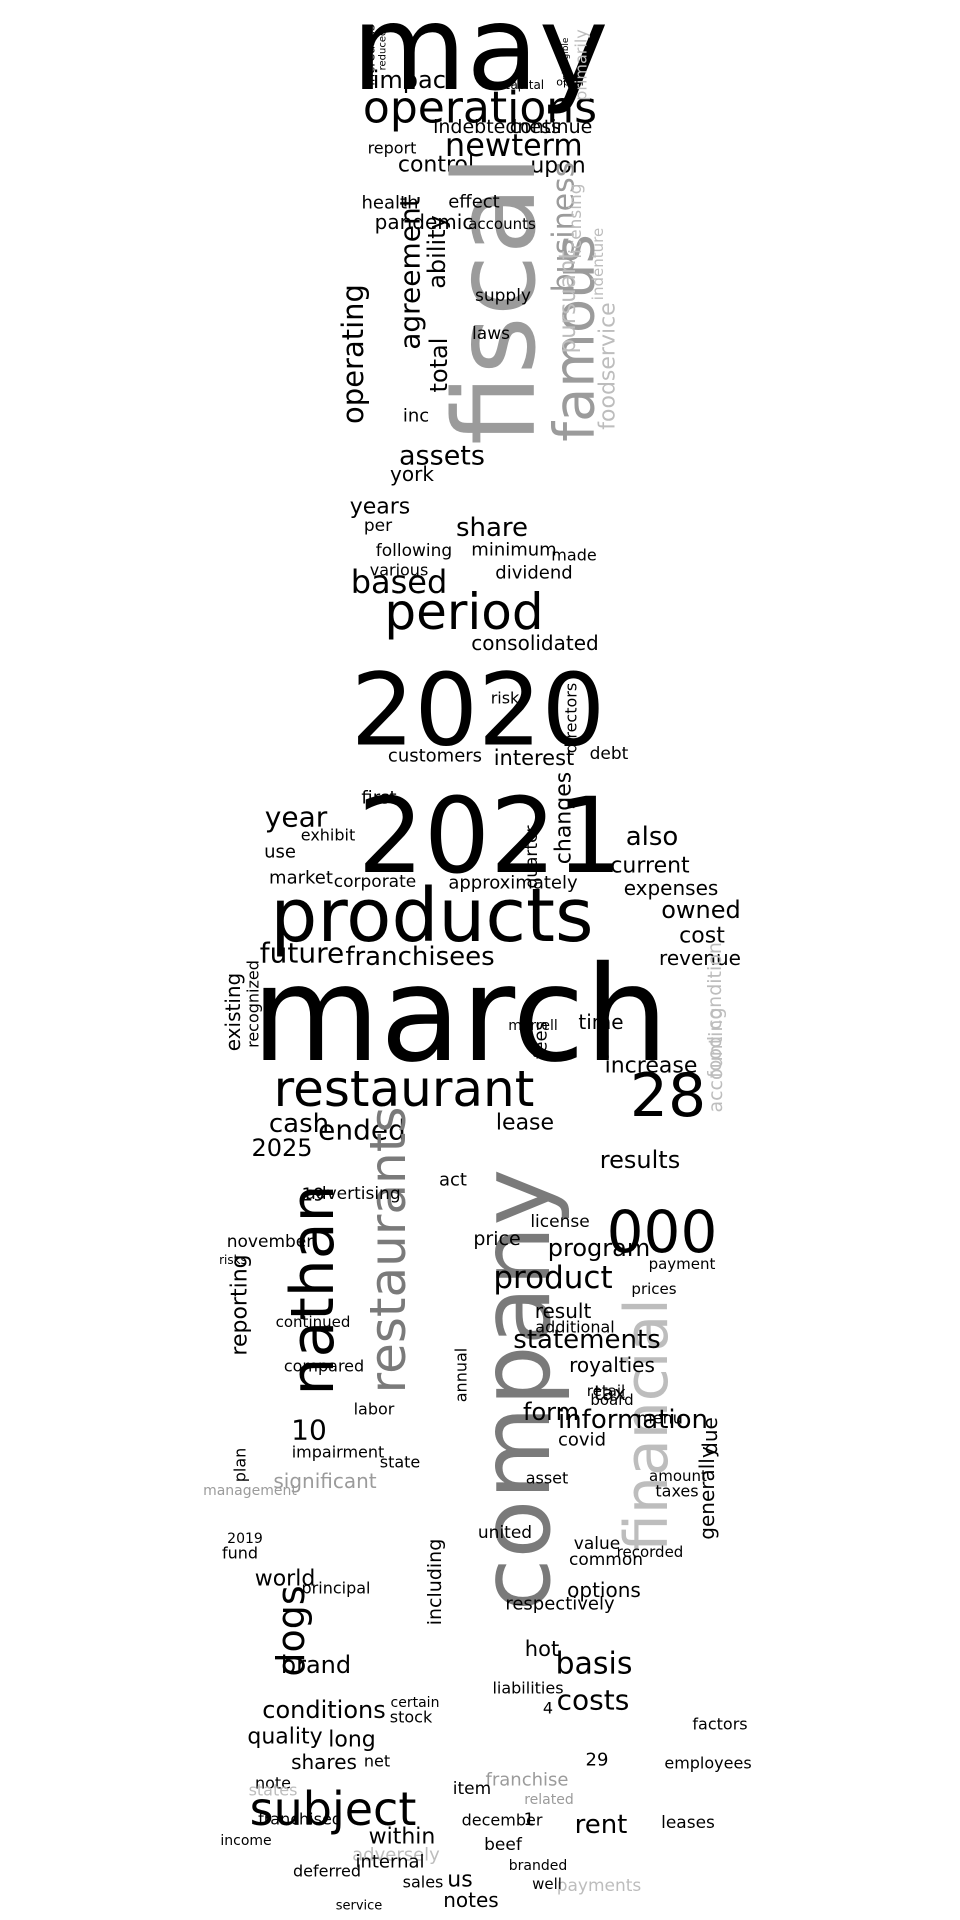 The height and width of the screenshot is (1920, 960). What do you see at coordinates (599, 1886) in the screenshot?
I see `word-payments: payments` at bounding box center [599, 1886].